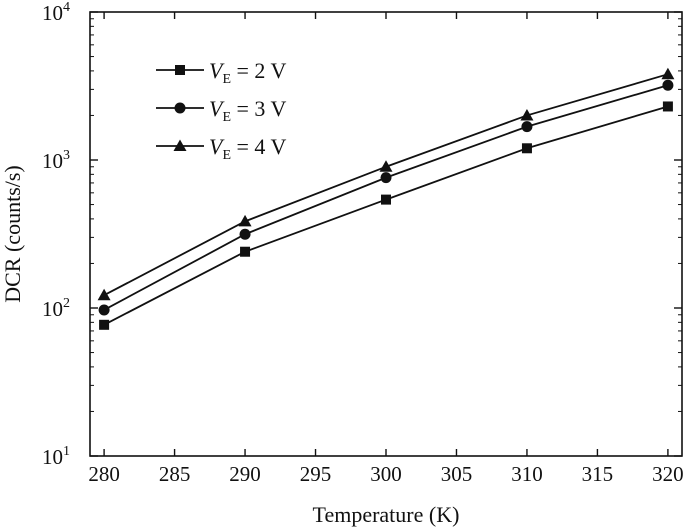 The image size is (700, 529). What do you see at coordinates (668, 474) in the screenshot?
I see `x-tick-label: 320` at bounding box center [668, 474].